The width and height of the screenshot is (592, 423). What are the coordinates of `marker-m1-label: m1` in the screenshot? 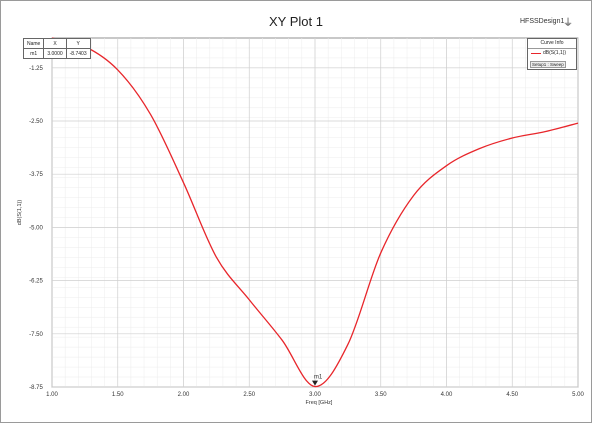 It's located at (318, 378).